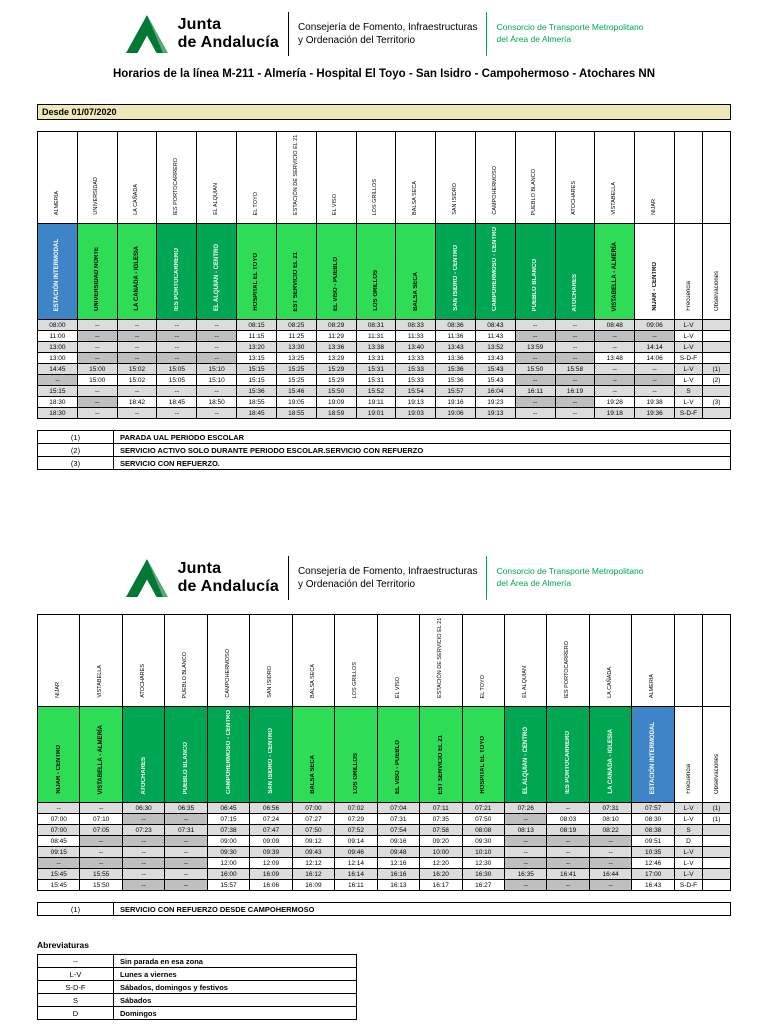  What do you see at coordinates (441, 863) in the screenshot?
I see `time-cell: 12:20` at bounding box center [441, 863].